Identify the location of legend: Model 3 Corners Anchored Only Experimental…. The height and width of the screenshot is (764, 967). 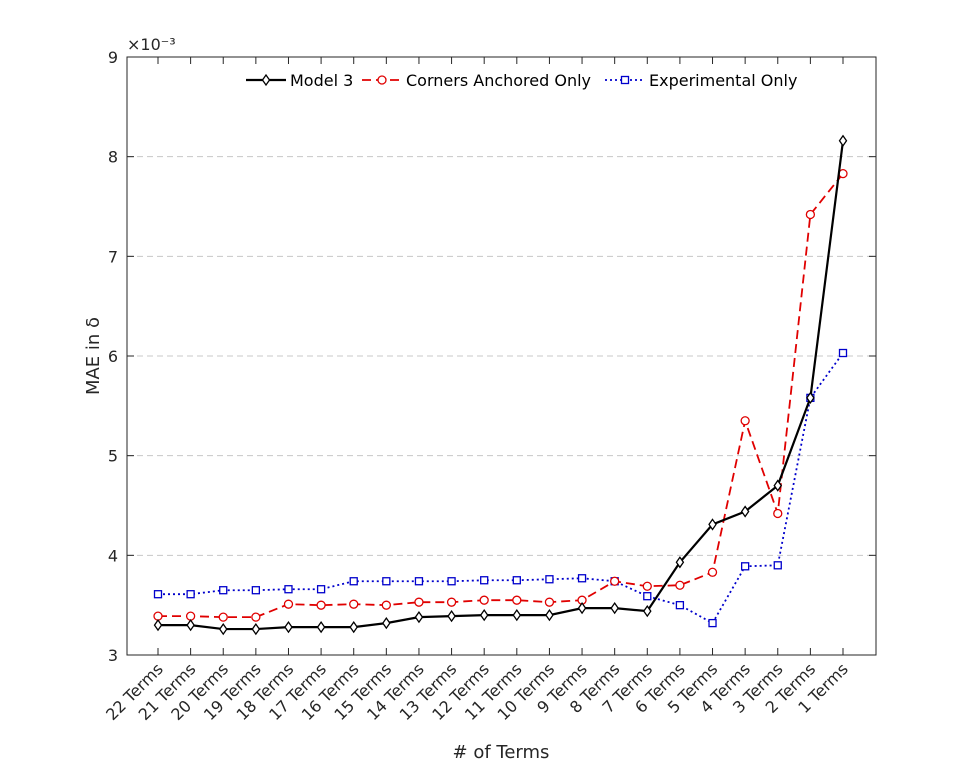
(521, 80).